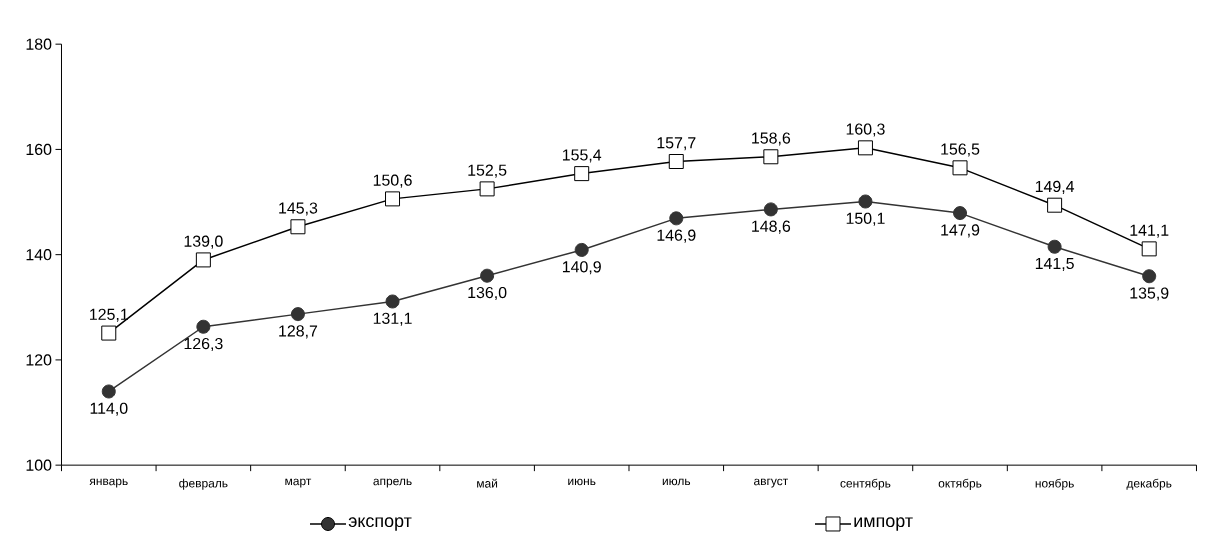 The width and height of the screenshot is (1210, 542). Describe the element at coordinates (39, 44) in the screenshot. I see `y-tick-label: 180` at that location.